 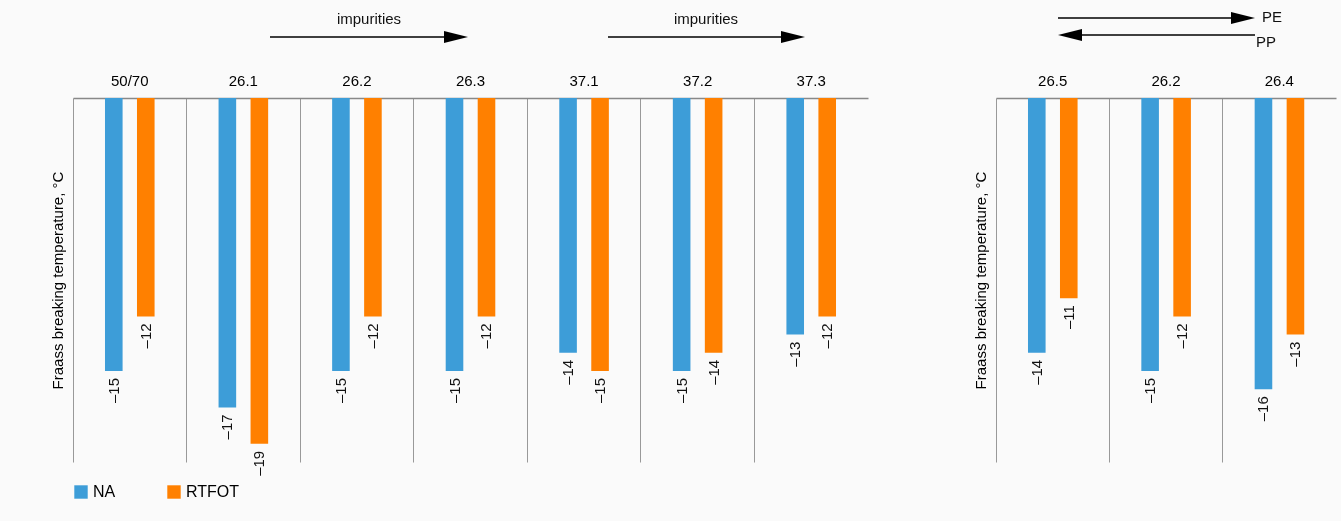 What do you see at coordinates (1053, 80) in the screenshot?
I see `x-tick-label: 26.5` at bounding box center [1053, 80].